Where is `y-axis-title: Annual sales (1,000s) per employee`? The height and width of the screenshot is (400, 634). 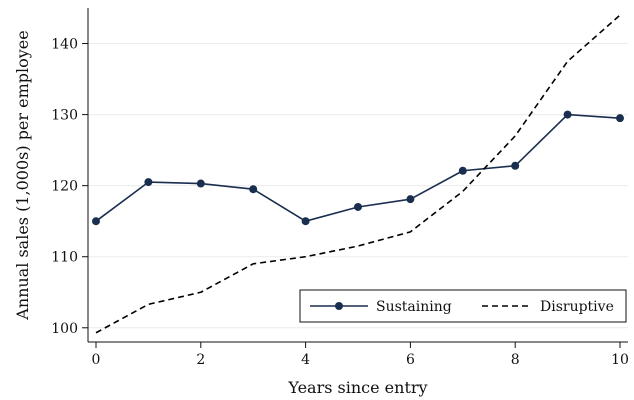 y-axis-title: Annual sales (1,000s) per employee is located at coordinates (22, 175).